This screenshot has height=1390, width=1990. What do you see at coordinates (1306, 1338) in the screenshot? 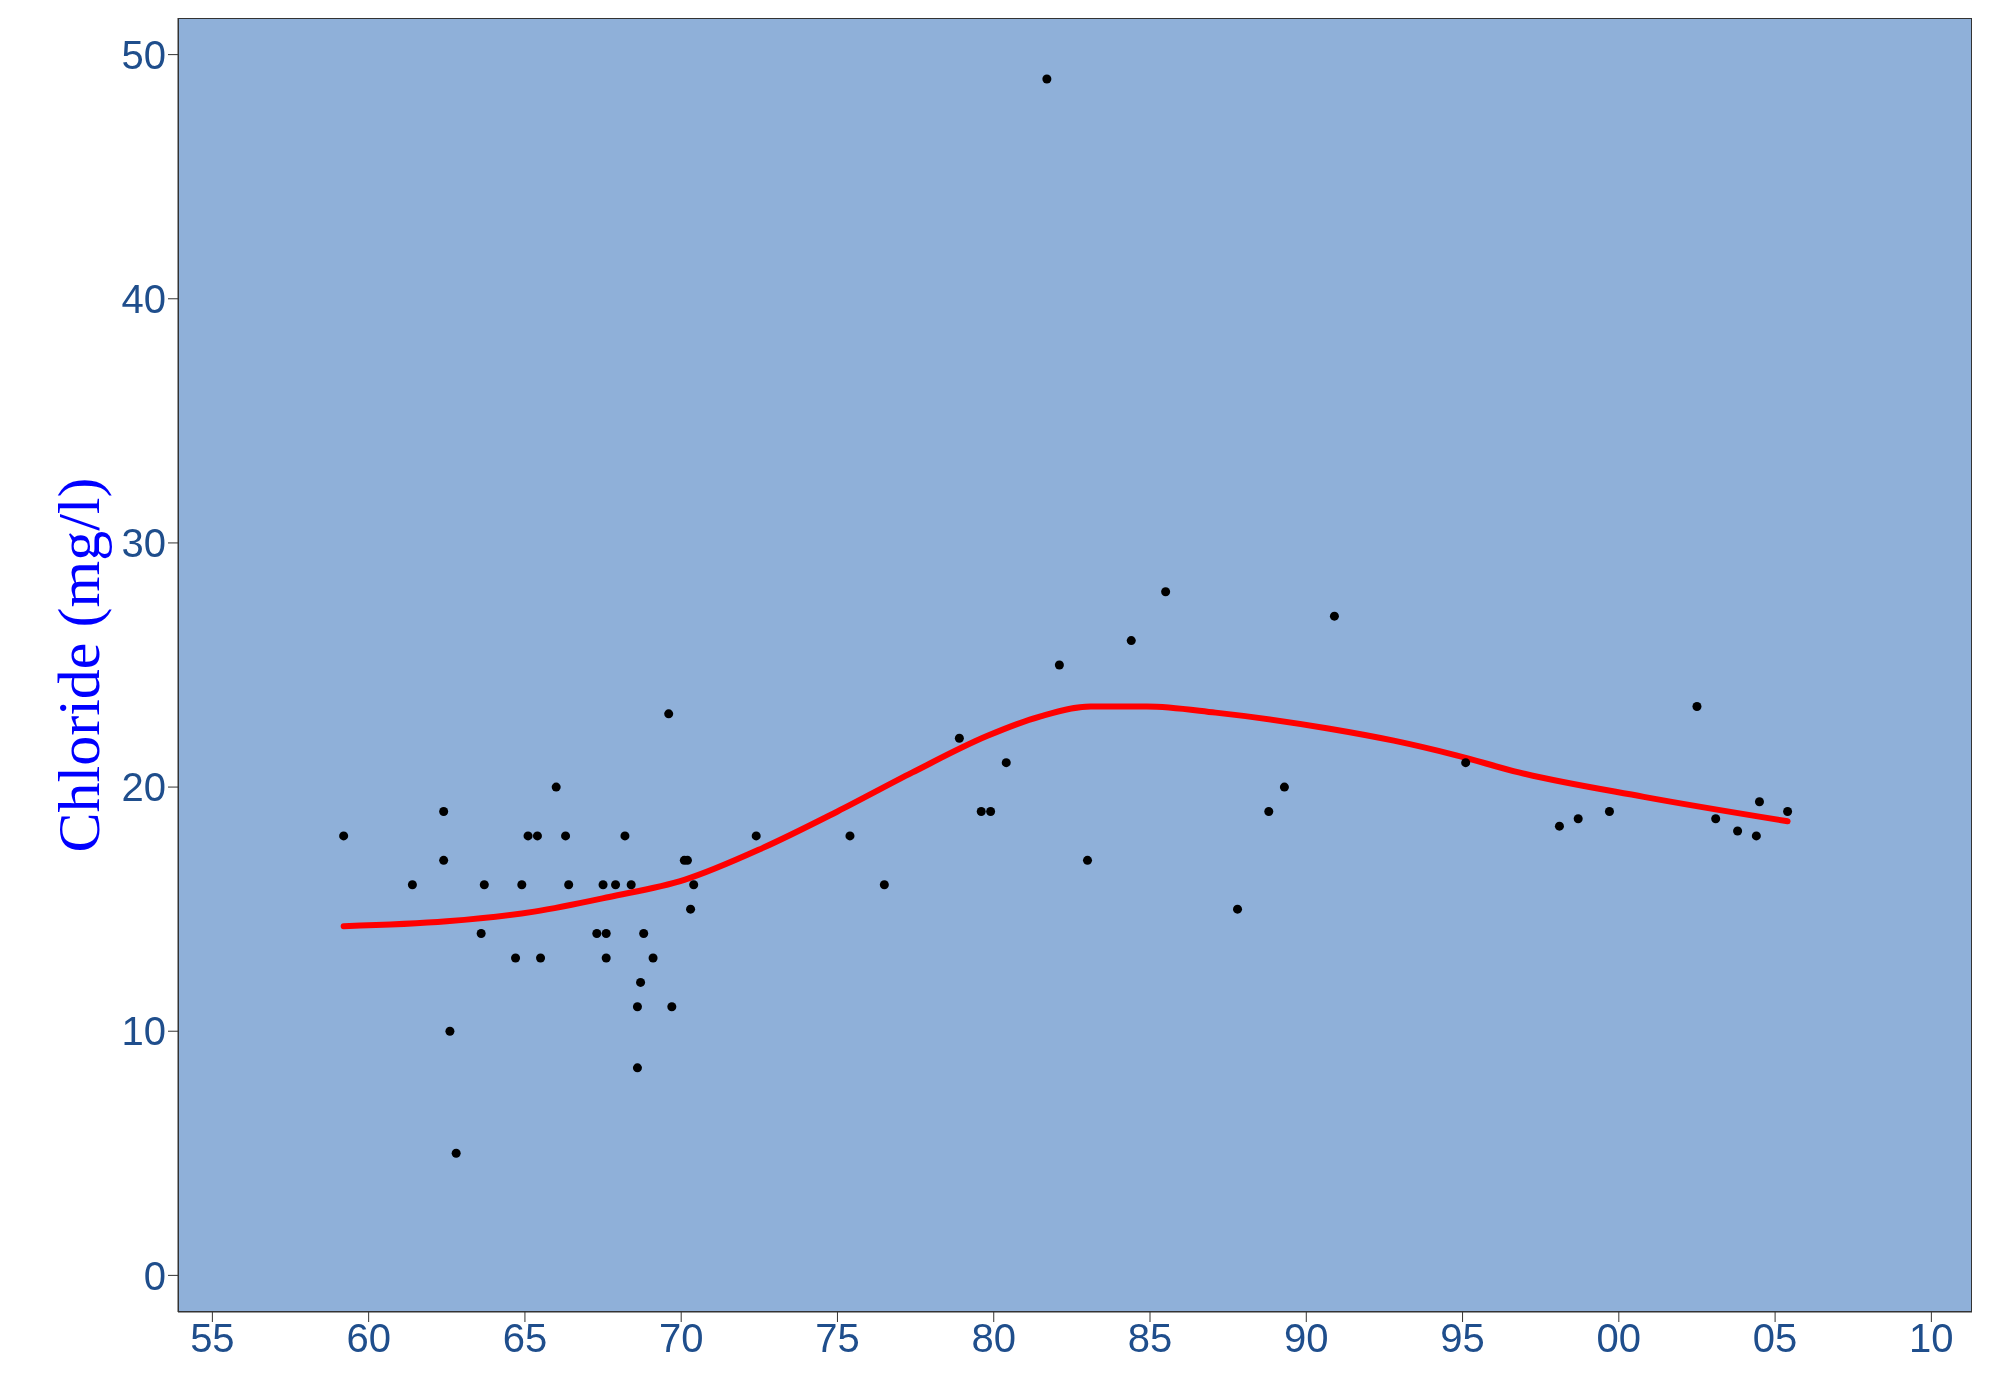
I see `x-tick-label: 90` at bounding box center [1306, 1338].